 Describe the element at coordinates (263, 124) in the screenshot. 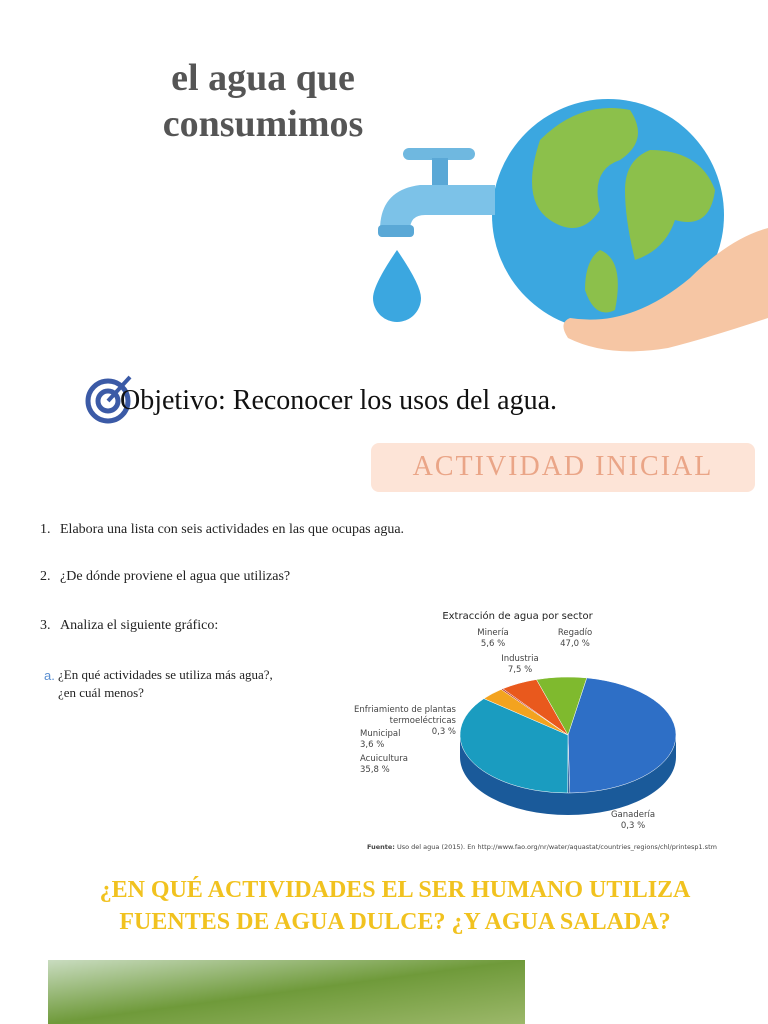

I see `title-line: consumimos` at that location.